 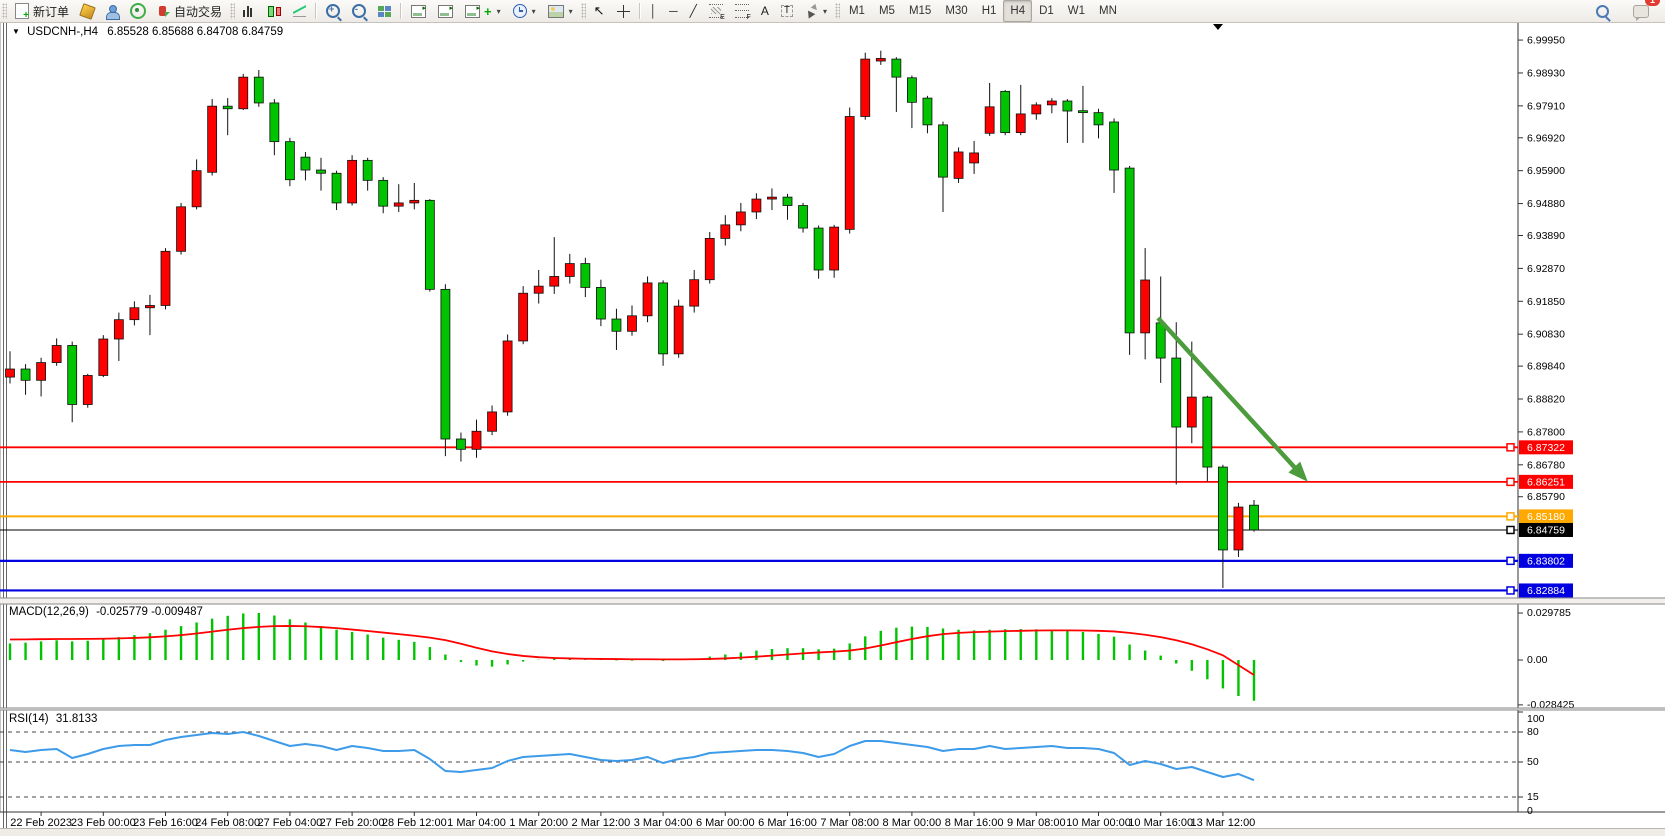 I want to click on vertical-line-tool-button: │, so click(x=654, y=11).